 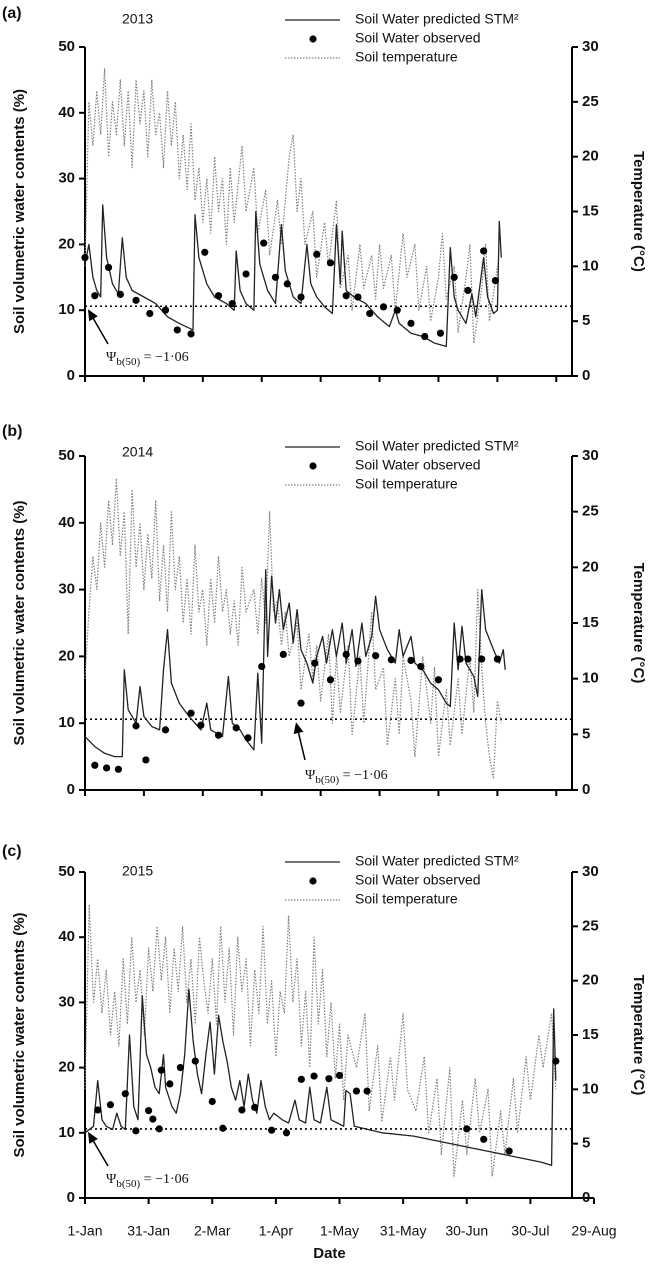 I want to click on y-tick-label: 30, so click(x=66, y=1001).